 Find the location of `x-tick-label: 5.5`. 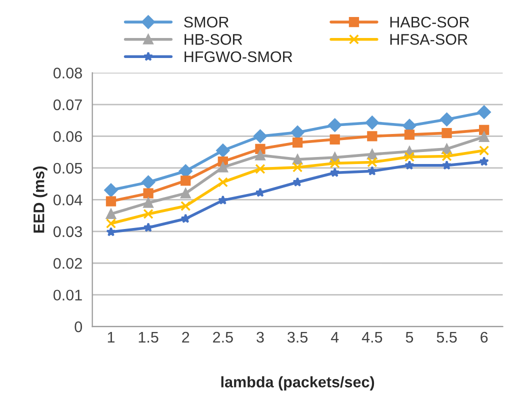

x-tick-label: 5.5 is located at coordinates (446, 337).